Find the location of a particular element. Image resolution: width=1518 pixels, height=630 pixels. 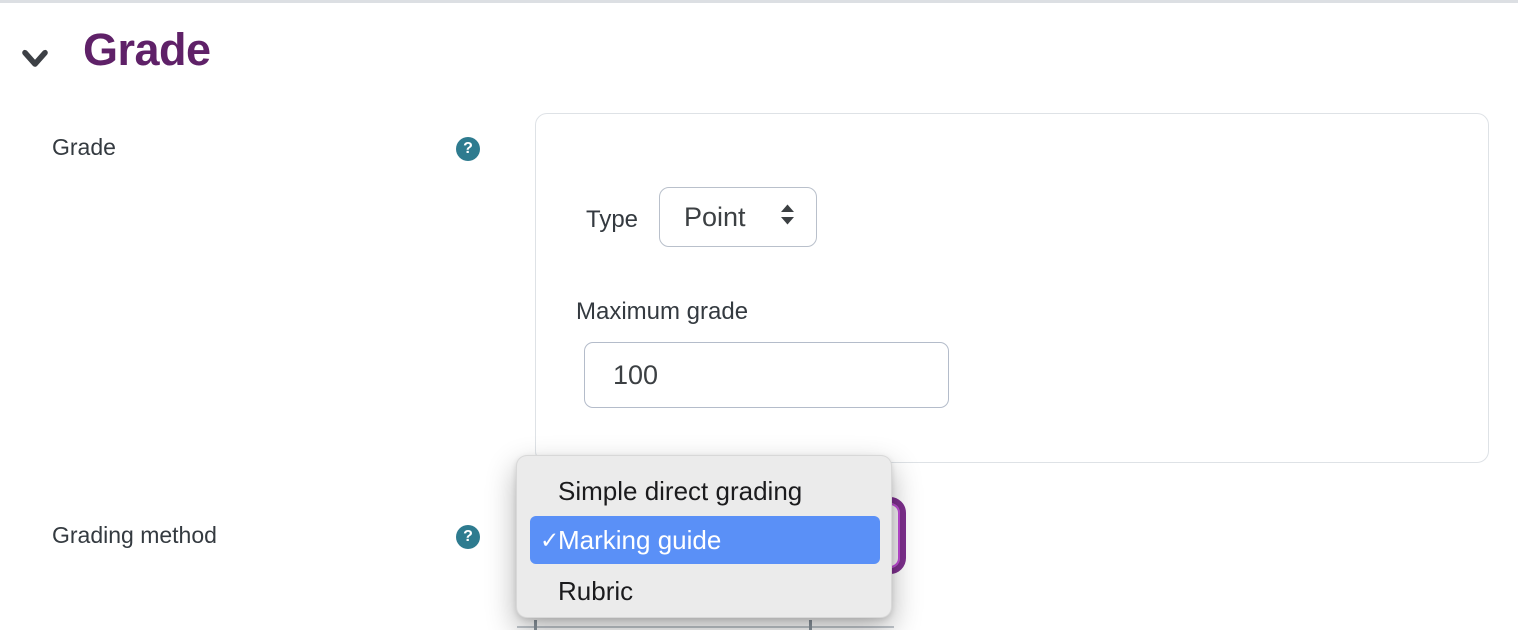

dropdown-option-label: Simple direct grading is located at coordinates (680, 490).